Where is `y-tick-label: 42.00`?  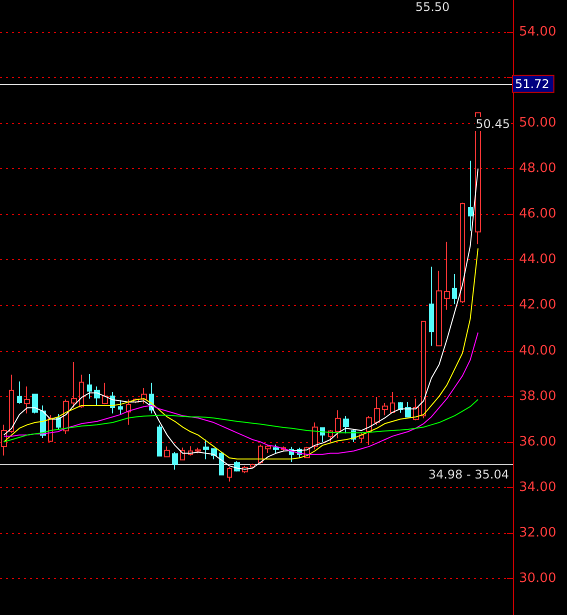
y-tick-label: 42.00 is located at coordinates (537, 305).